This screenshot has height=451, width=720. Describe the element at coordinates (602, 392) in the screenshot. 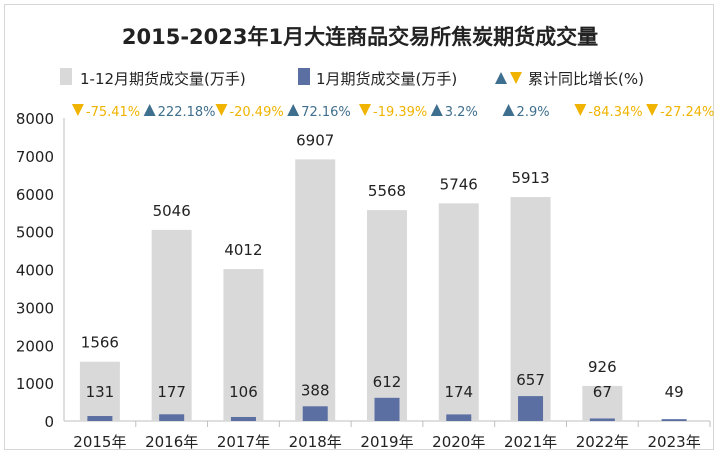

I see `january-volume-label: 67` at that location.